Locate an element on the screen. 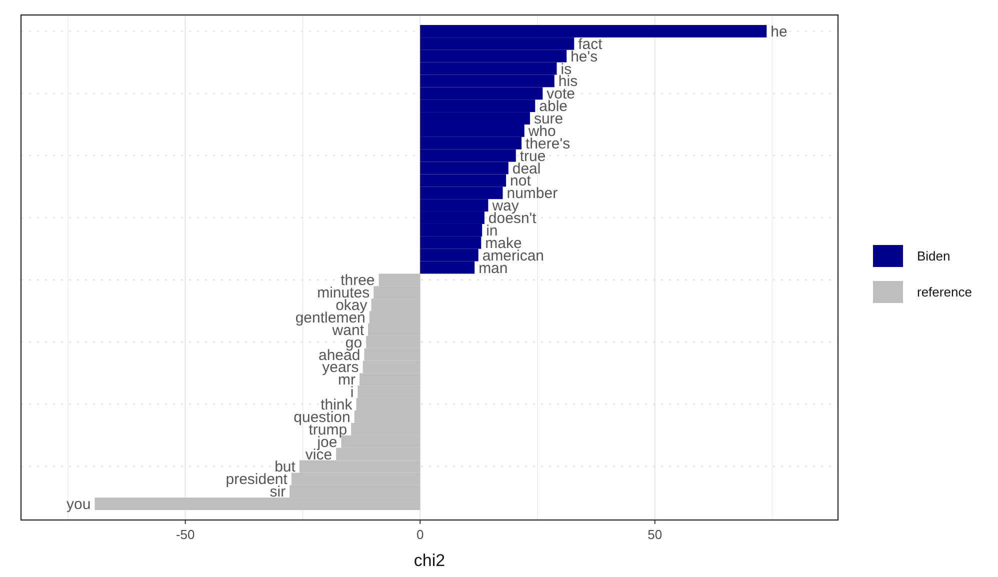  legend-label: Biden is located at coordinates (933, 256).